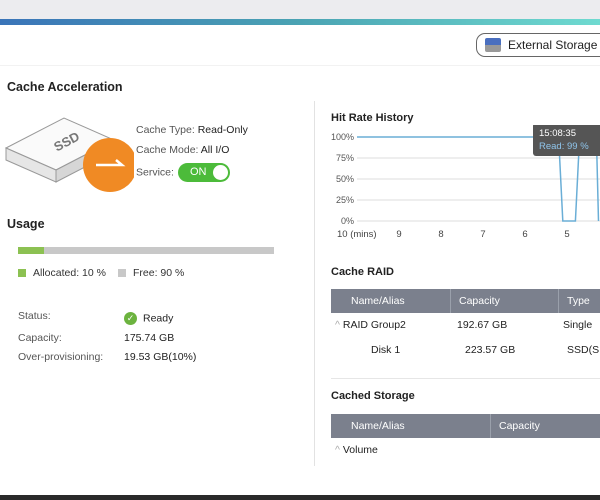  What do you see at coordinates (203, 172) in the screenshot?
I see `service-toggle: ON` at bounding box center [203, 172].